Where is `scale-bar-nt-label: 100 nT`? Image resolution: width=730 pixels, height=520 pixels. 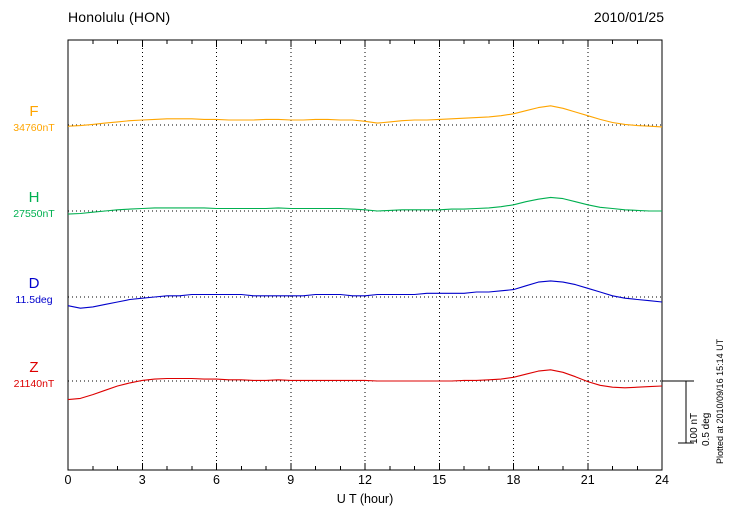 scale-bar-nt-label: 100 nT is located at coordinates (694, 428).